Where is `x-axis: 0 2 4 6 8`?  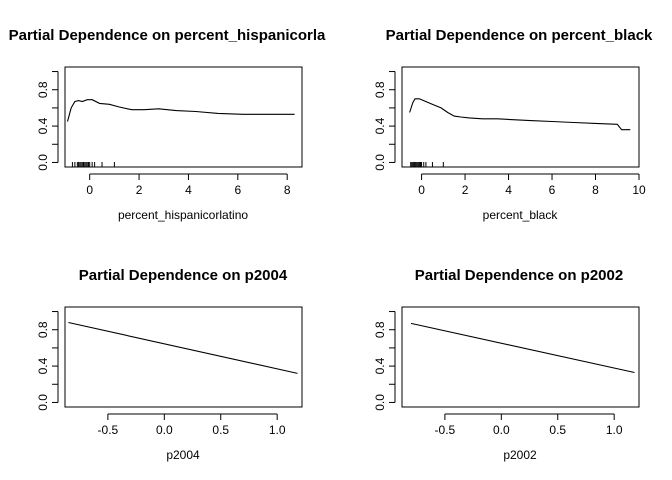 x-axis: 0 2 4 6 8 is located at coordinates (188, 185).